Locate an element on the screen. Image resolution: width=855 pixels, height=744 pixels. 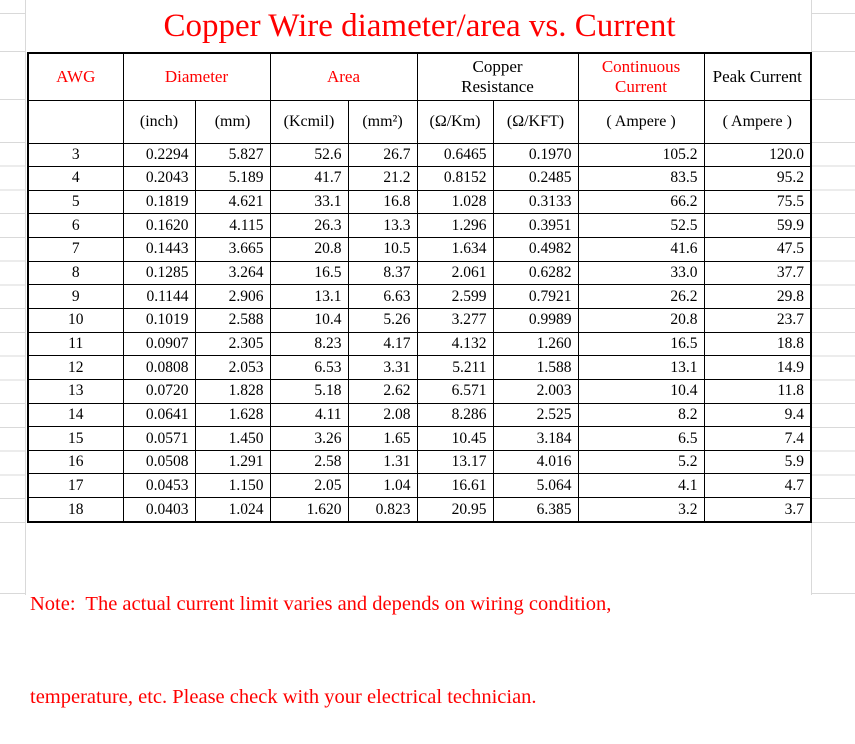
value-cell: 0.9989 is located at coordinates (535, 320).